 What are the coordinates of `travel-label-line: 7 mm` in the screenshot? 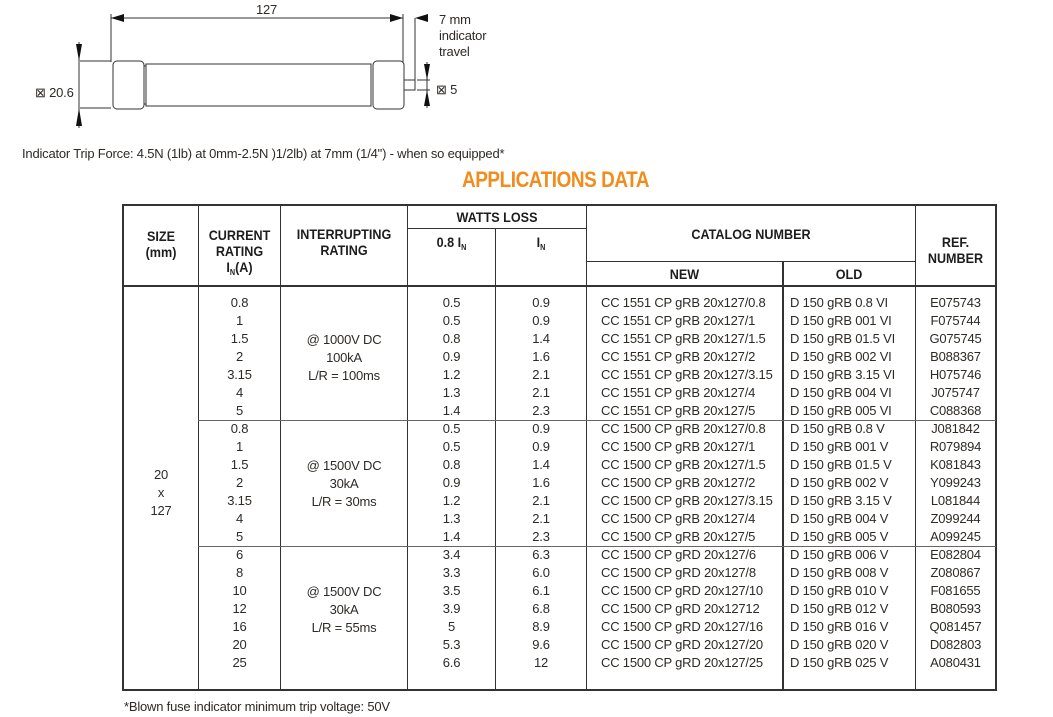 It's located at (455, 19).